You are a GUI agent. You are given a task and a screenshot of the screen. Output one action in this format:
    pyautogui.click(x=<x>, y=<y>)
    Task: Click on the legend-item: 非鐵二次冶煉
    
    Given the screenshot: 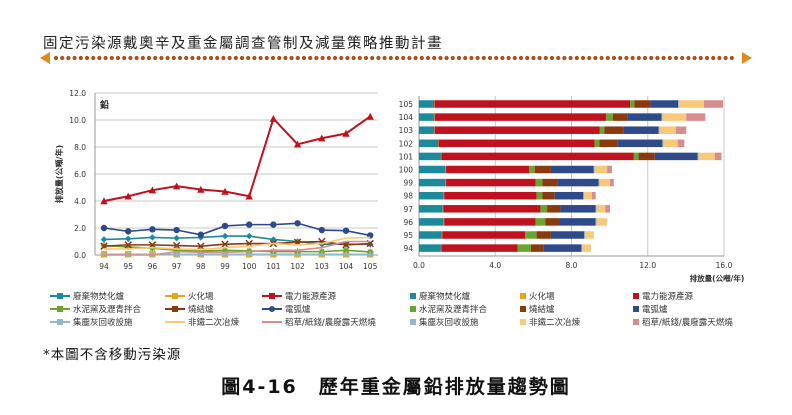 What is the action you would take?
    pyautogui.click(x=202, y=322)
    